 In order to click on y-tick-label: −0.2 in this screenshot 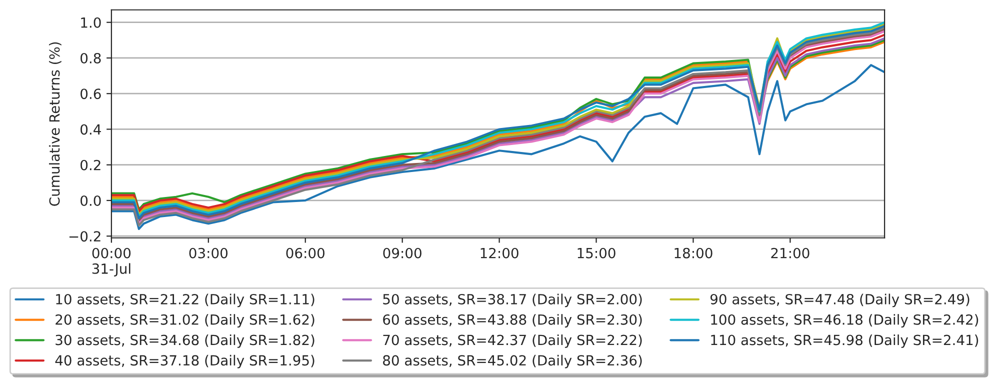, I will do `click(84, 236)`.